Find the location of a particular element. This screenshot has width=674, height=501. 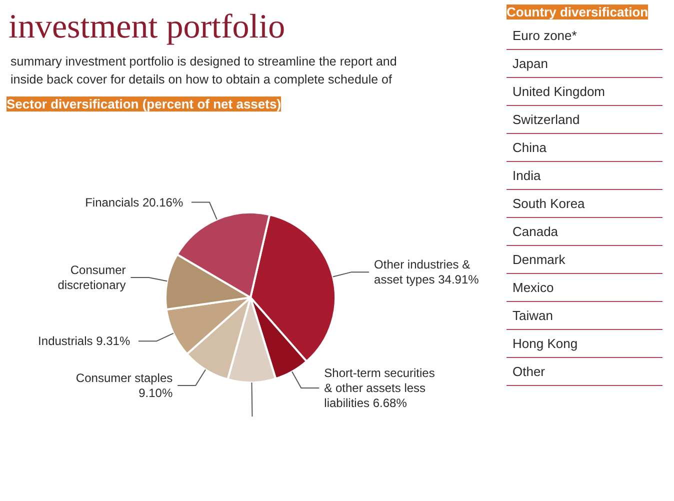

category-label: South Korea is located at coordinates (549, 203).